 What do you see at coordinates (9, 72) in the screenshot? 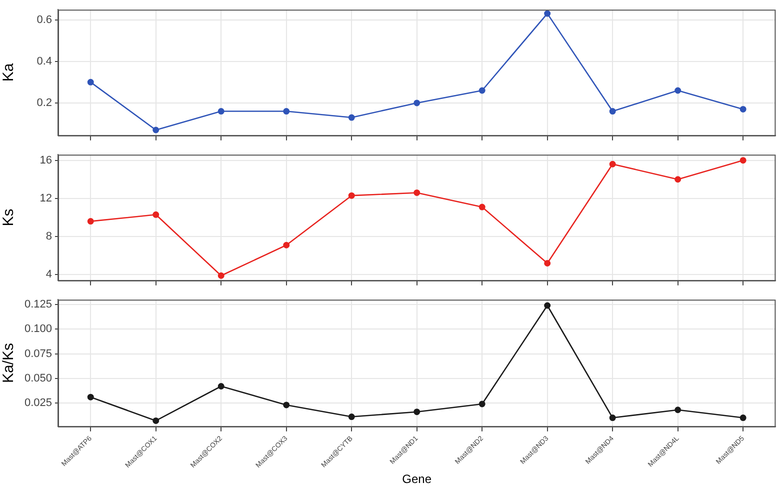
I see `y-axis-title: Ka` at bounding box center [9, 72].